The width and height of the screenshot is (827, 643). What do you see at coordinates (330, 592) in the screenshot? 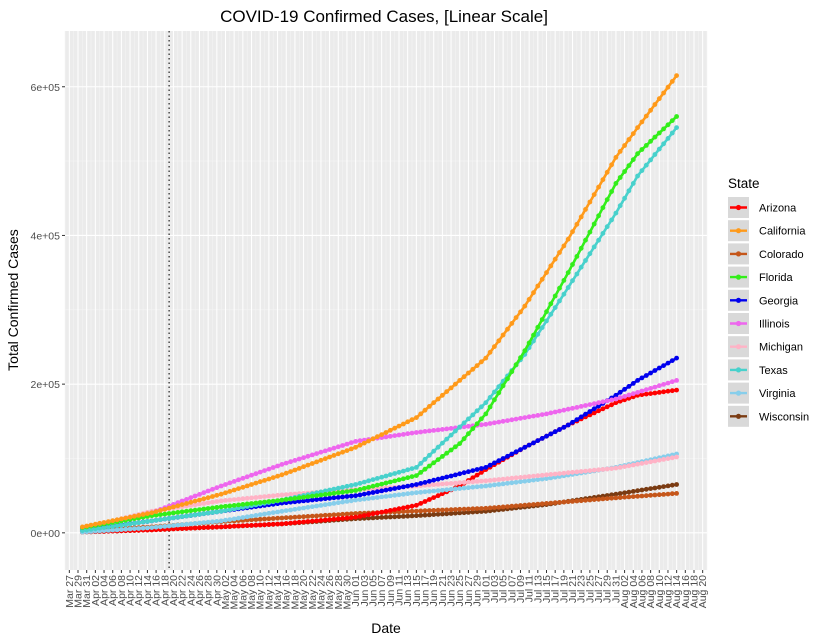
I see `x-tick-label: May 26` at bounding box center [330, 592].